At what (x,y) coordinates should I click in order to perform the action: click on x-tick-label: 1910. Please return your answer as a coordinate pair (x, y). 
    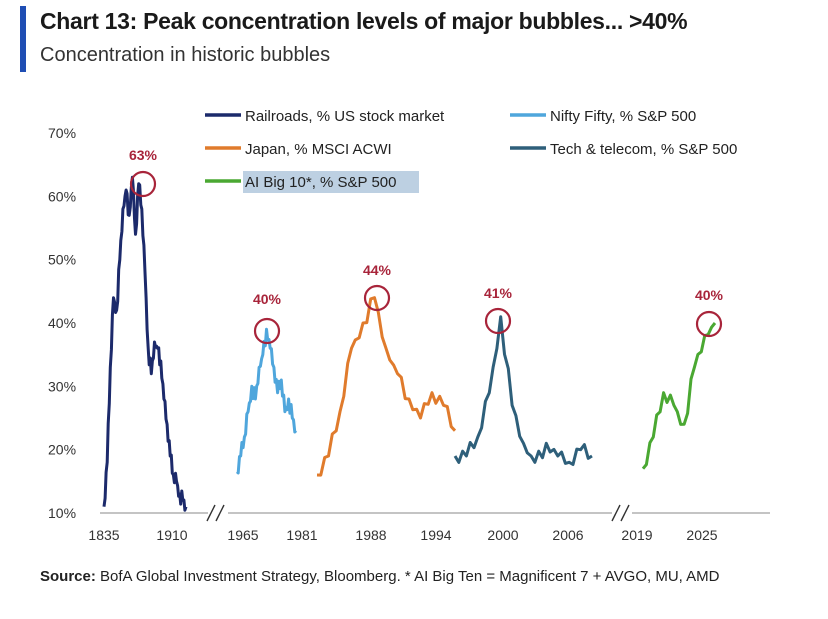
    Looking at the image, I should click on (171, 535).